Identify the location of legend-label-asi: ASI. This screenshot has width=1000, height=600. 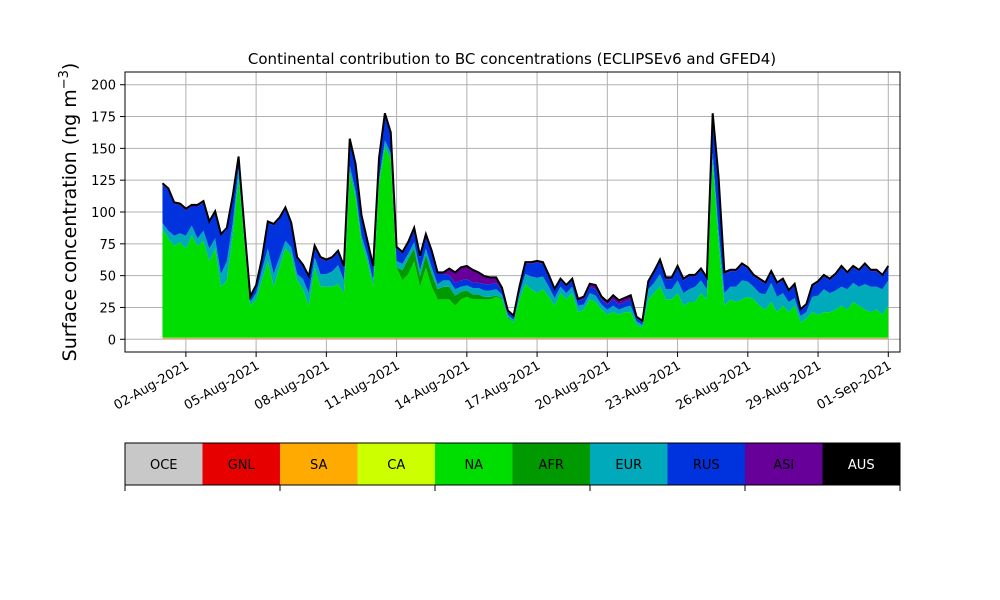
(783, 465).